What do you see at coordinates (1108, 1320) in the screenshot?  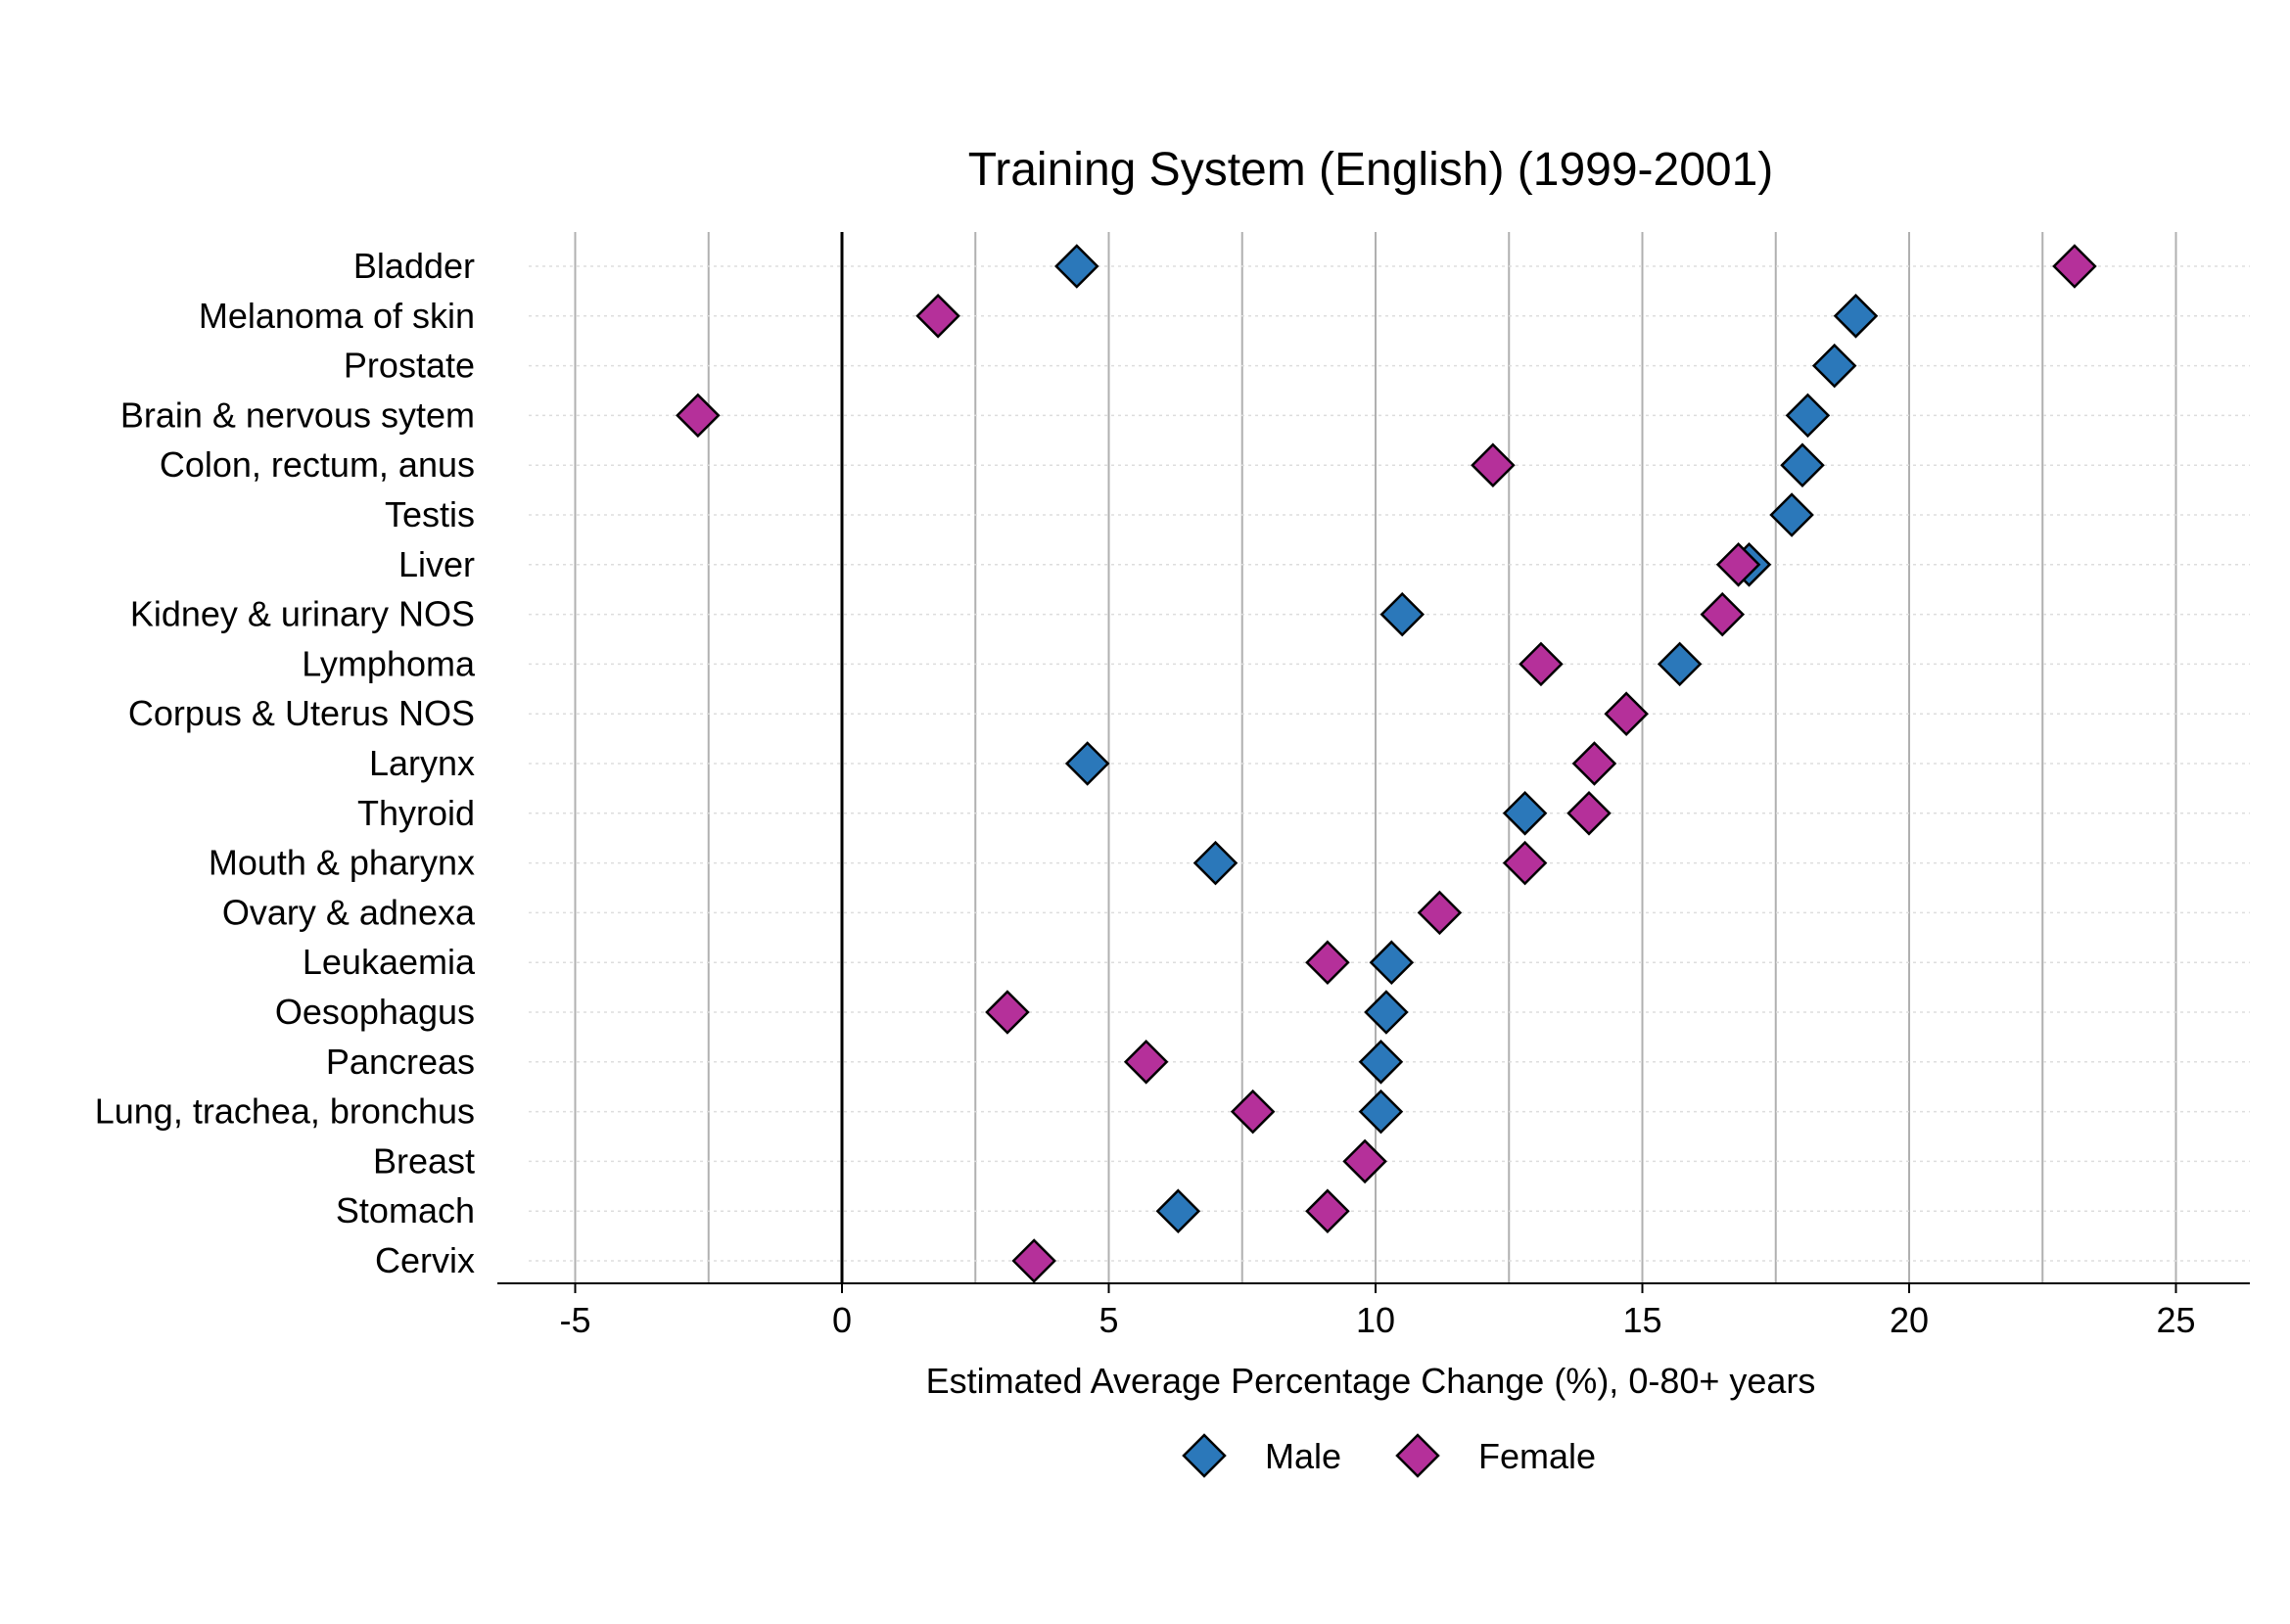 I see `x-tick-label: 5` at bounding box center [1108, 1320].